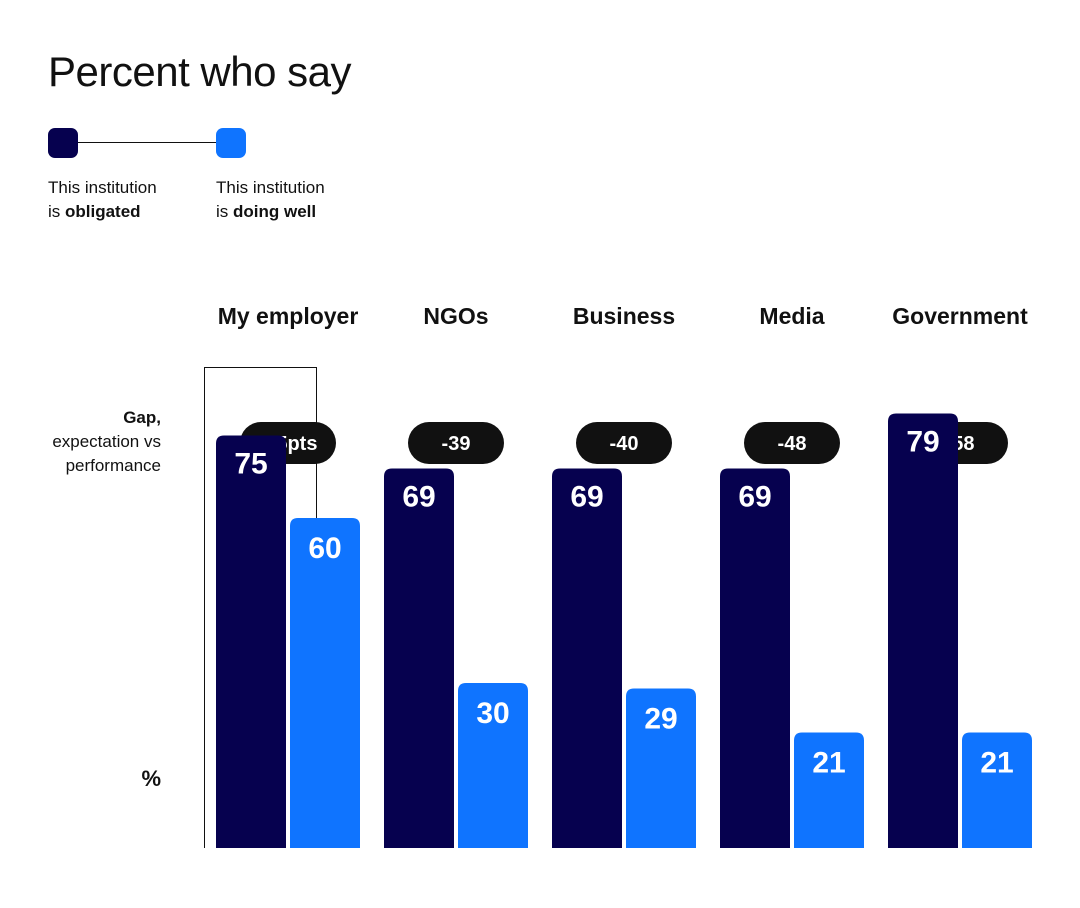 This screenshot has width=1080, height=908. I want to click on gap-label-line2: expectation vs, so click(106, 441).